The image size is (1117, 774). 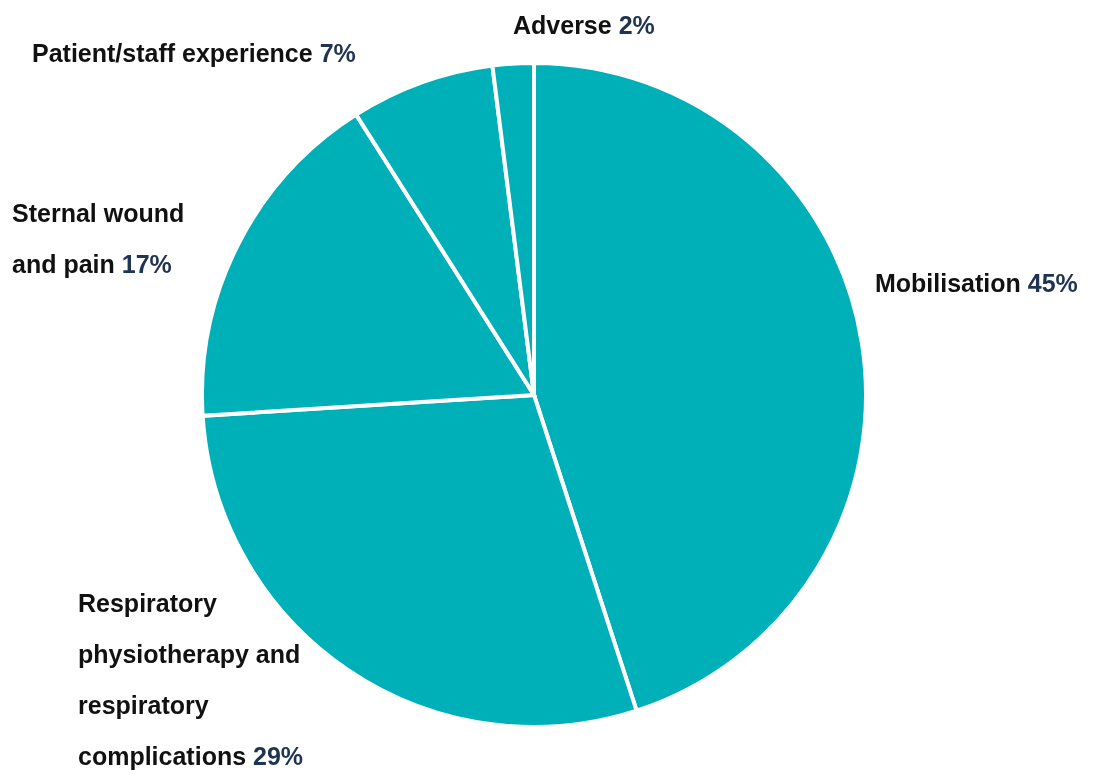 I want to click on slice-label: Mobilisation, so click(x=948, y=283).